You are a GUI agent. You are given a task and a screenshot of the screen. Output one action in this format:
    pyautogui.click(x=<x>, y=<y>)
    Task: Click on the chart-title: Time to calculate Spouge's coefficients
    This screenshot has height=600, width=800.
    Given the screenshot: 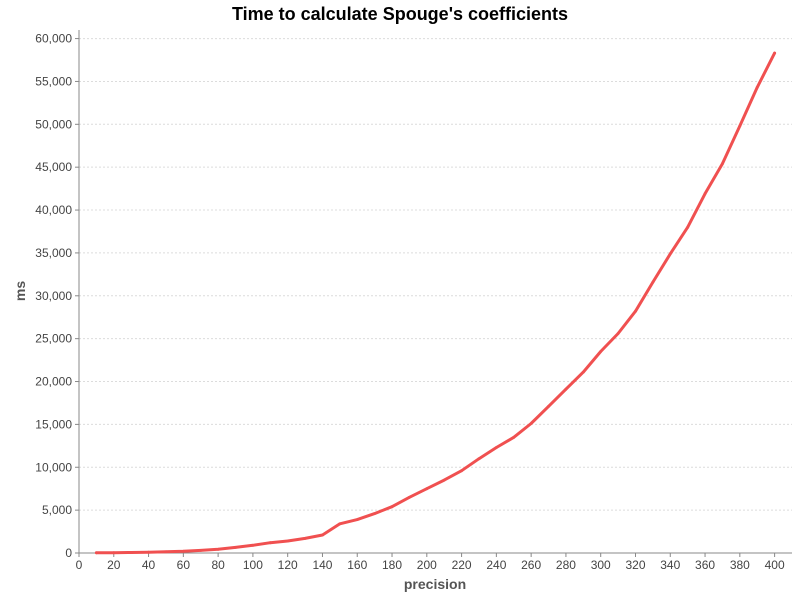 What is the action you would take?
    pyautogui.click(x=400, y=14)
    